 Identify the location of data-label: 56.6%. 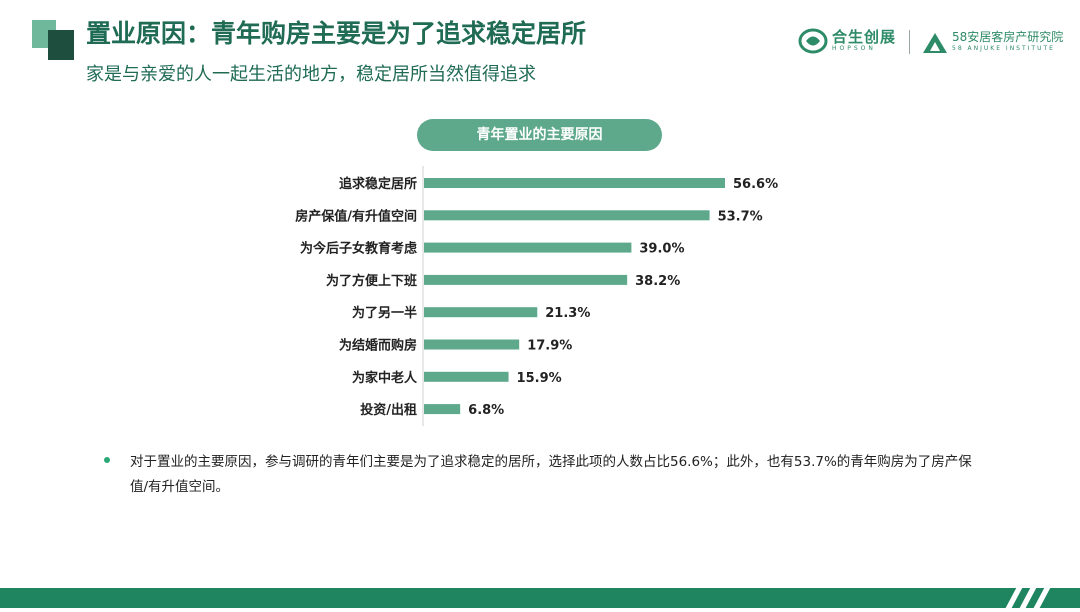
(755, 184).